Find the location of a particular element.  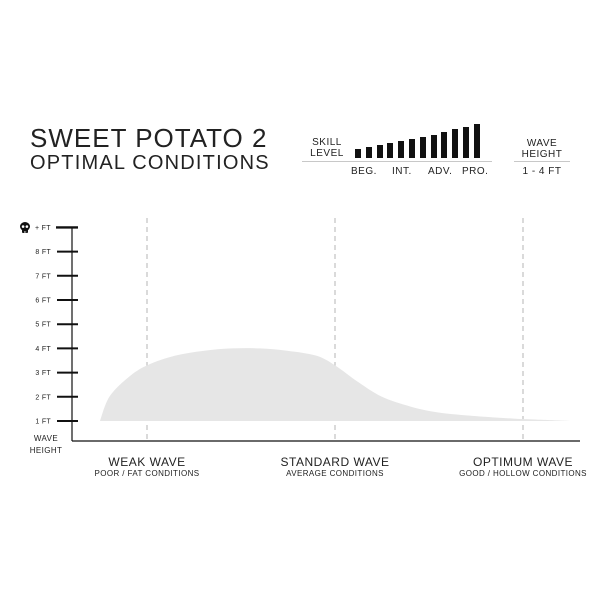

y-tick-label: 7 FT is located at coordinates (43, 276).